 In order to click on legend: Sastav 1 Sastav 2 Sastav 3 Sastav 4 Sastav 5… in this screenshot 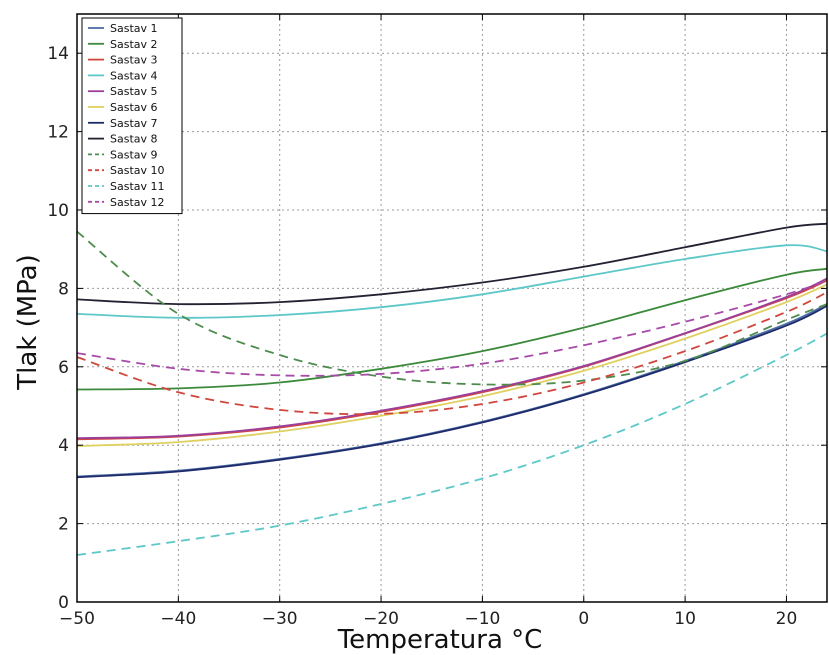, I will do `click(132, 116)`.